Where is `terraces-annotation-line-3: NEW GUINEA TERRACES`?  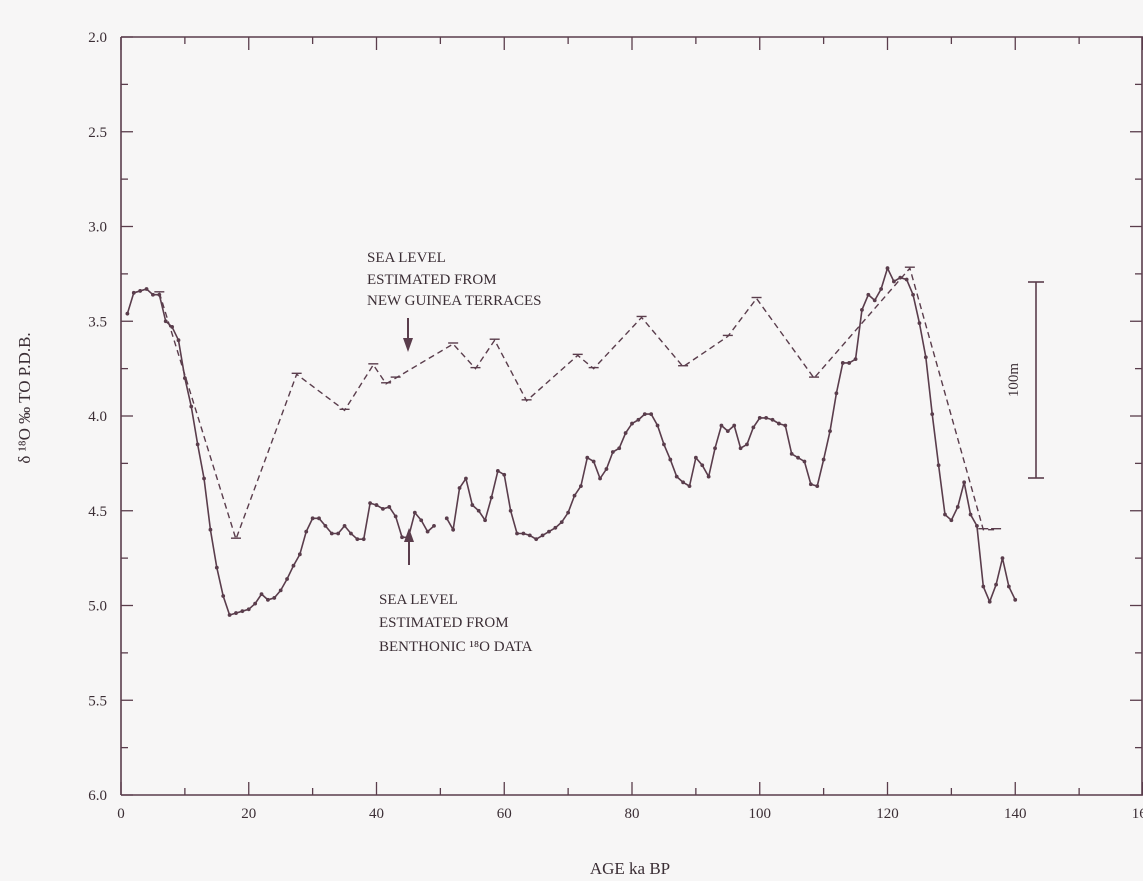 terraces-annotation-line-3: NEW GUINEA TERRACES is located at coordinates (454, 301).